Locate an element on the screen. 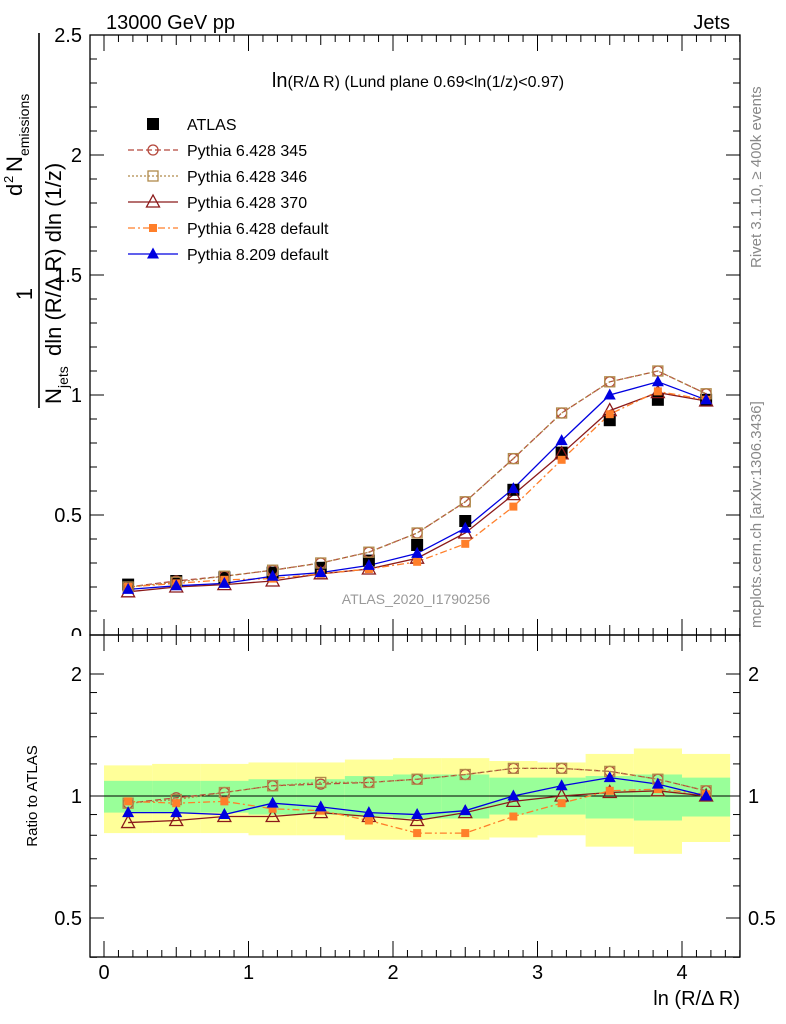  ratio-y-tick-label-right: 2 is located at coordinates (753, 675).